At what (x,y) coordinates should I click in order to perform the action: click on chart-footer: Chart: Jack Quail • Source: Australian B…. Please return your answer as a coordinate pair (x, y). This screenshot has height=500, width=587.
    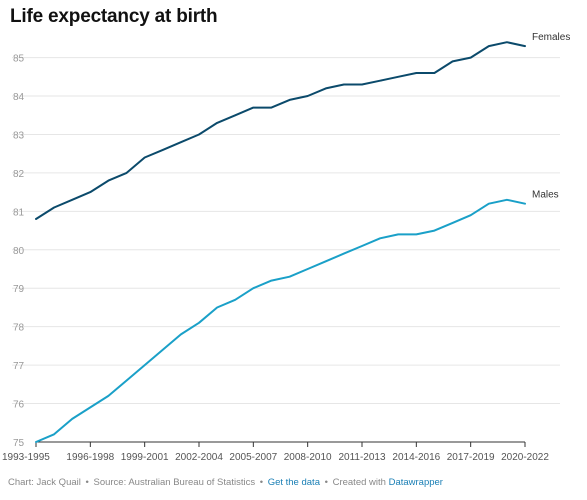
    Looking at the image, I should click on (225, 482).